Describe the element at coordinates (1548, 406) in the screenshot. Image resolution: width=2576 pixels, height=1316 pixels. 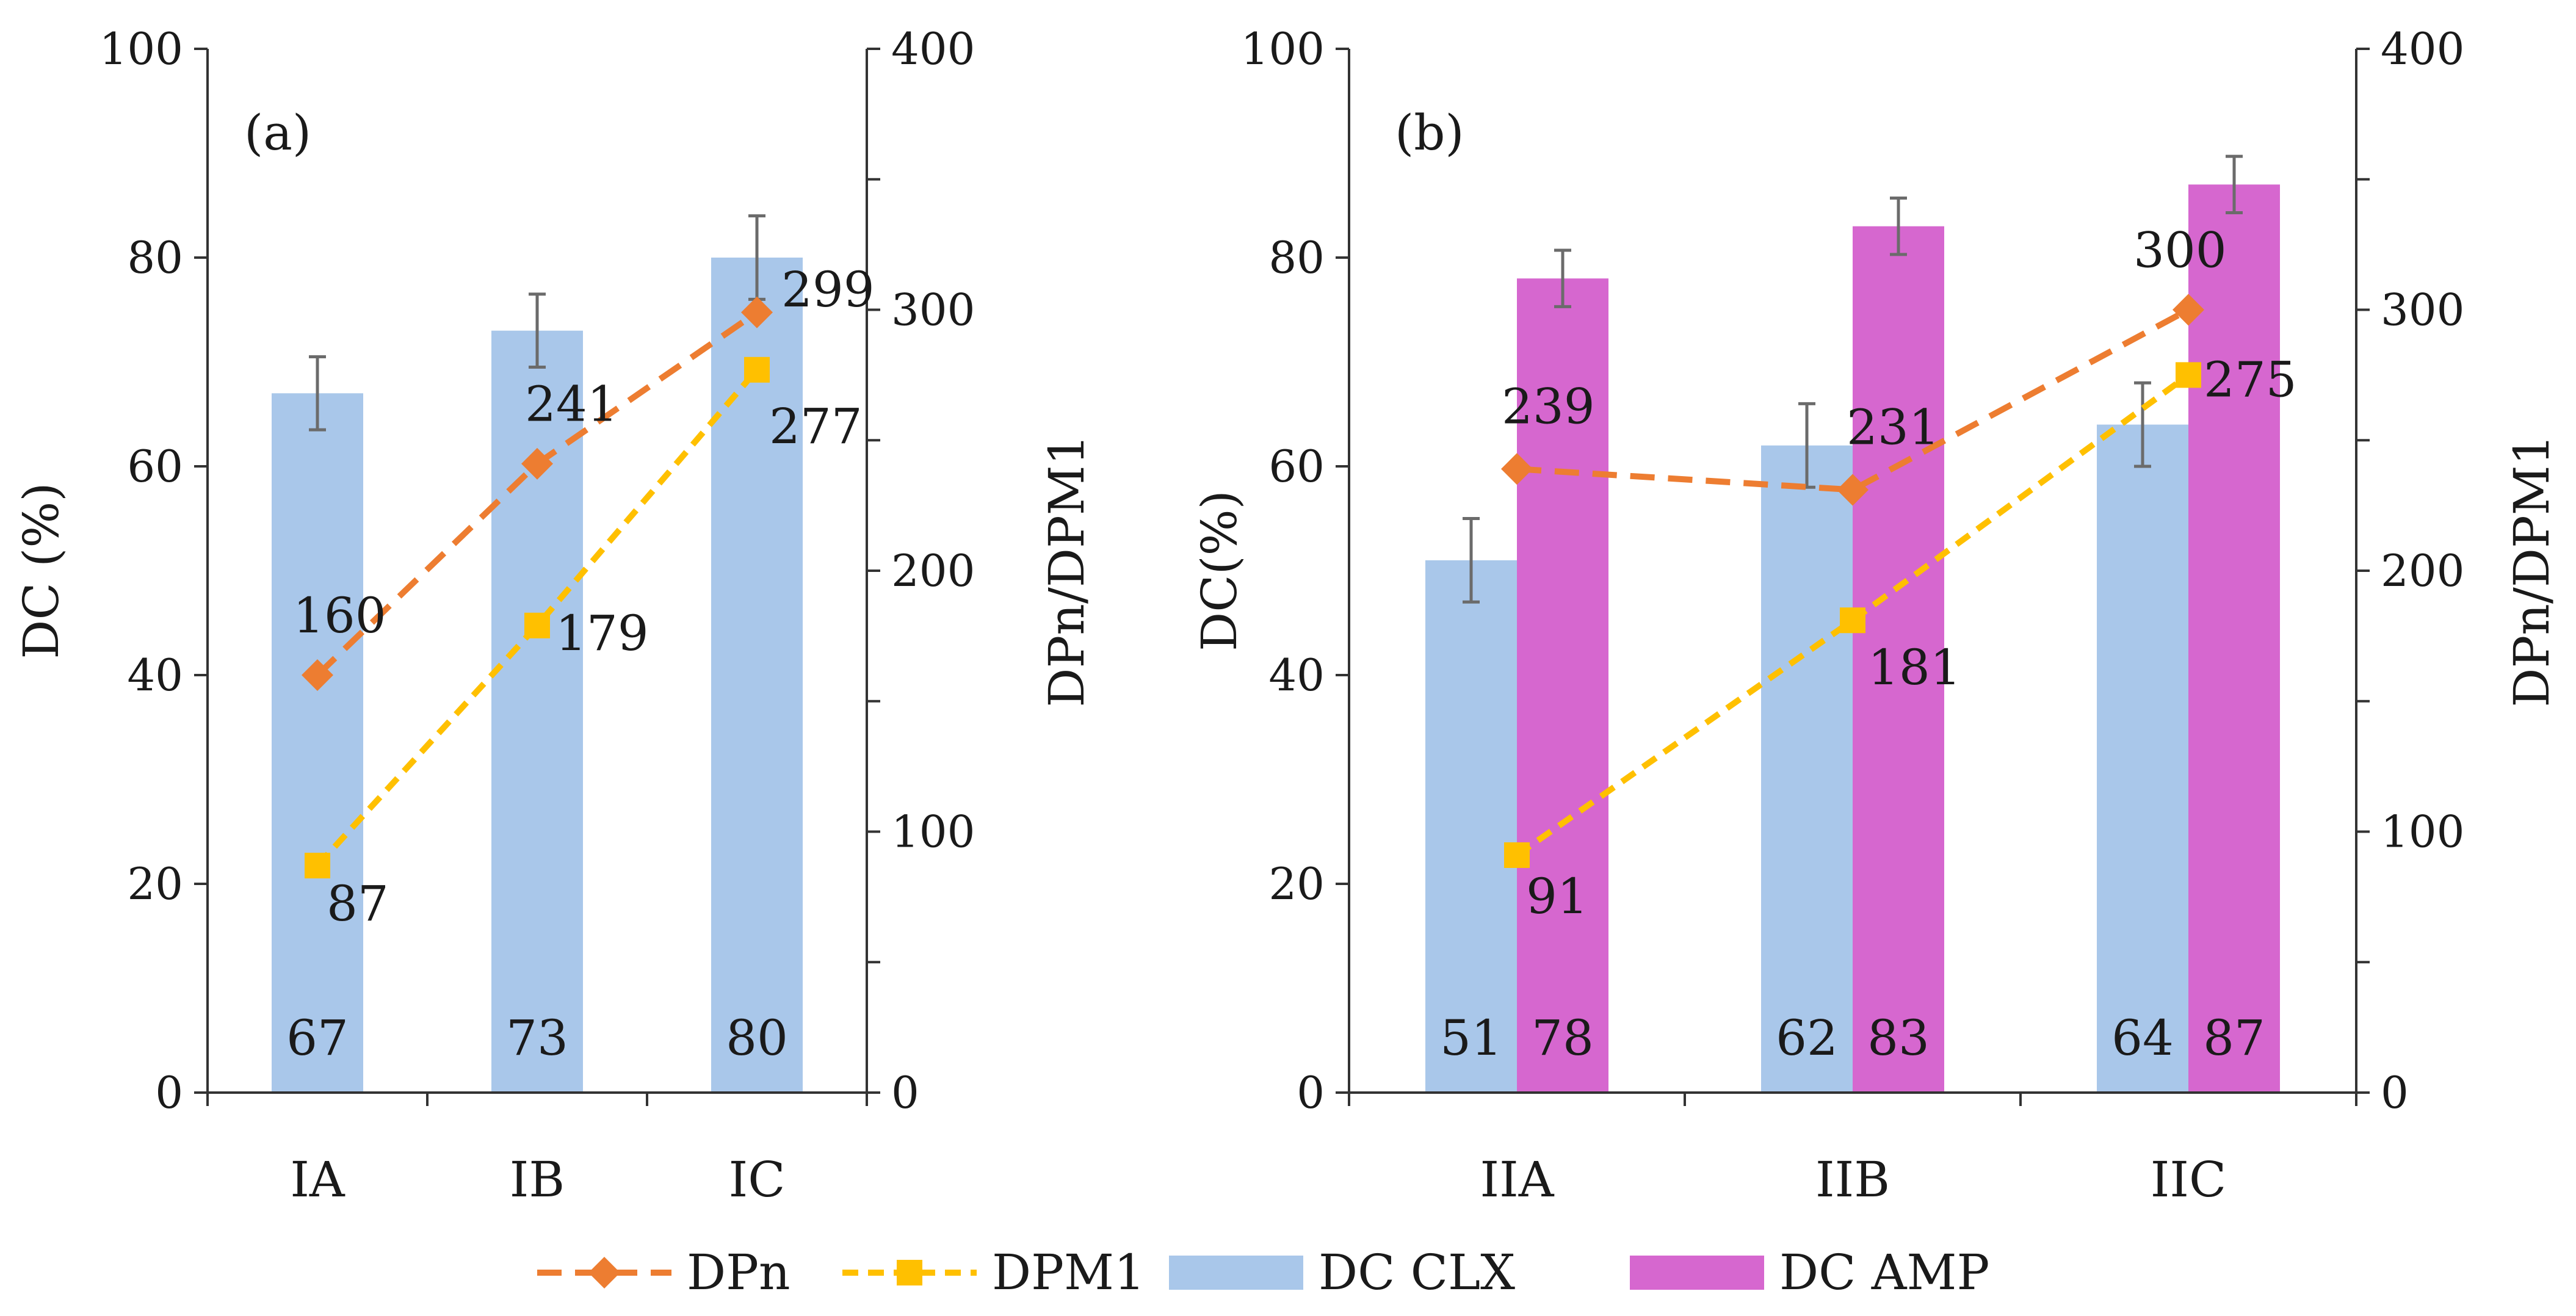
I see `dpn-point-label: 239` at that location.